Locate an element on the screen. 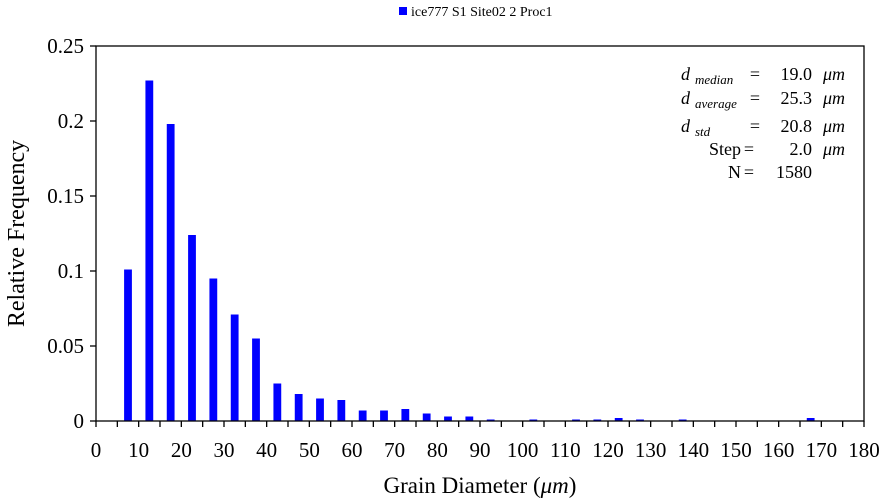 Image resolution: width=886 pixels, height=500 pixels. x-tick-label: 60 is located at coordinates (352, 450).